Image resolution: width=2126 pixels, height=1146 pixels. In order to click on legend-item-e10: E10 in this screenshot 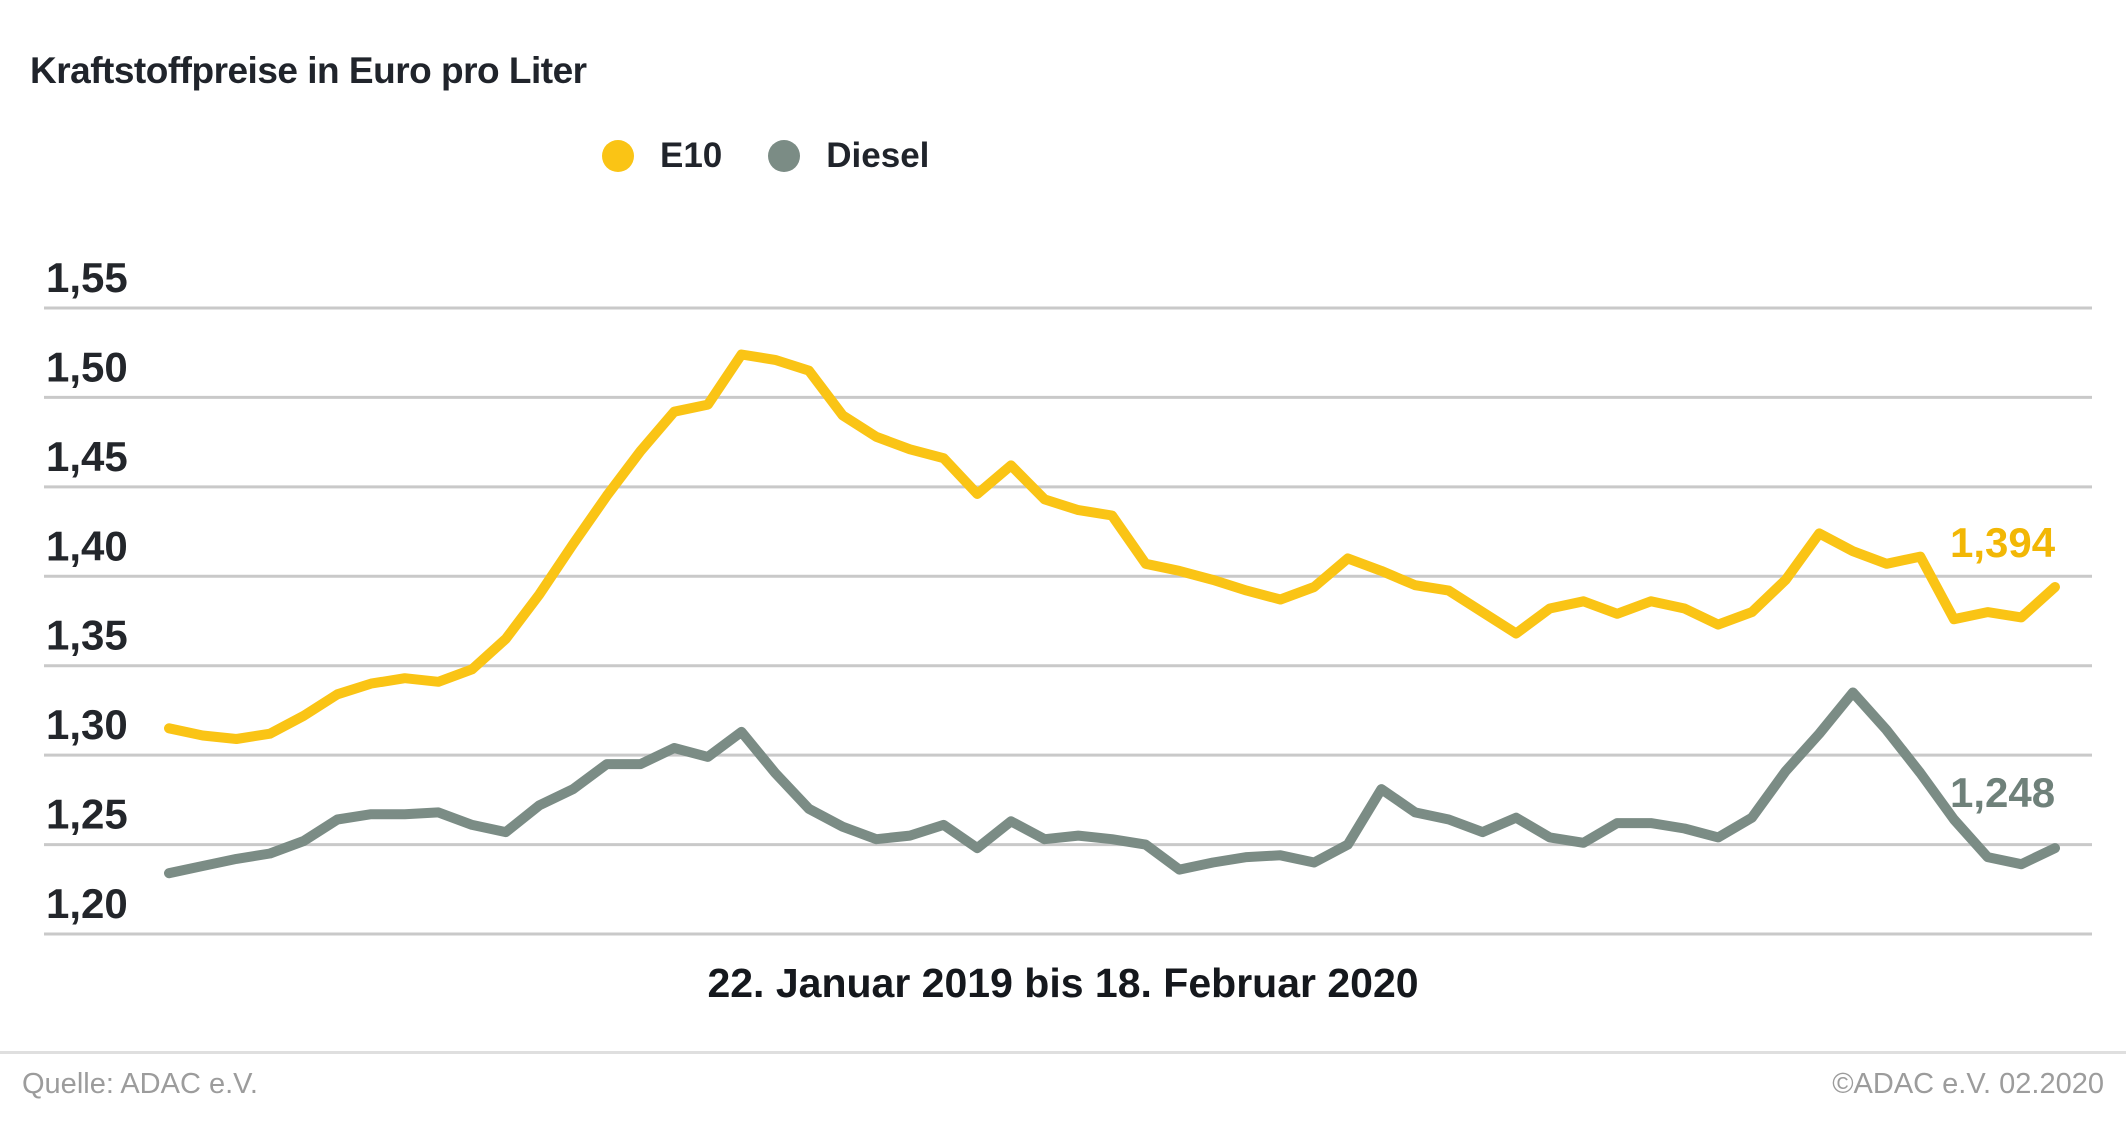, I will do `click(662, 156)`.